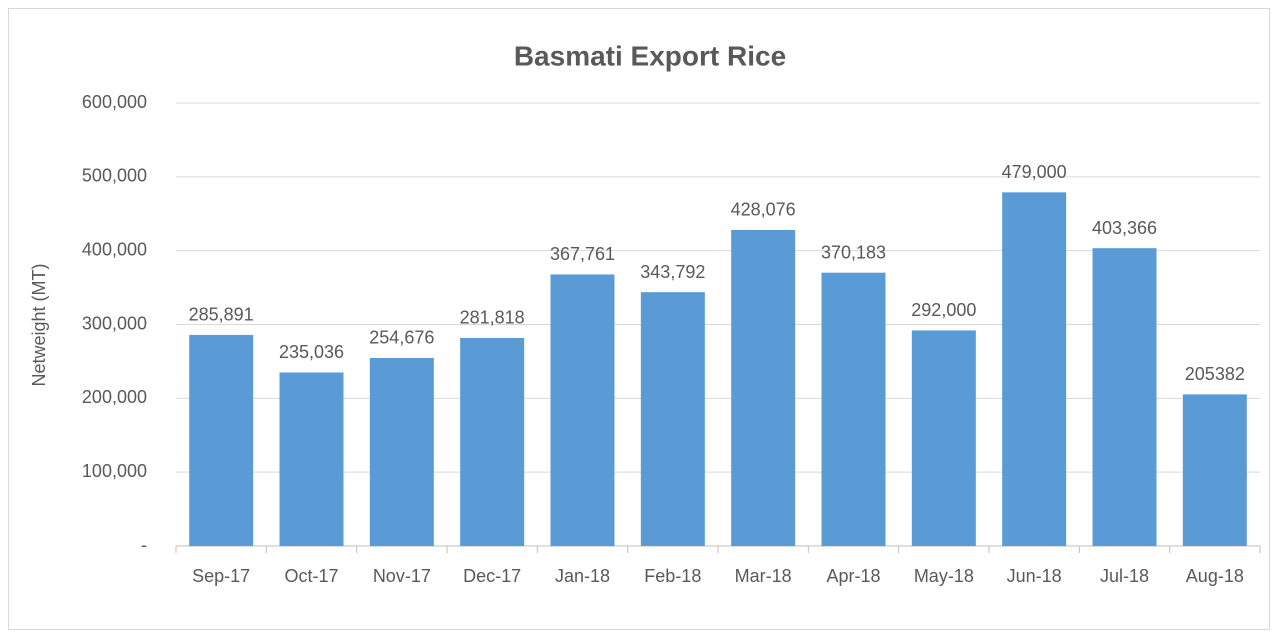 Image resolution: width=1278 pixels, height=639 pixels. Describe the element at coordinates (221, 576) in the screenshot. I see `x-tick-label: Sep-17` at that location.